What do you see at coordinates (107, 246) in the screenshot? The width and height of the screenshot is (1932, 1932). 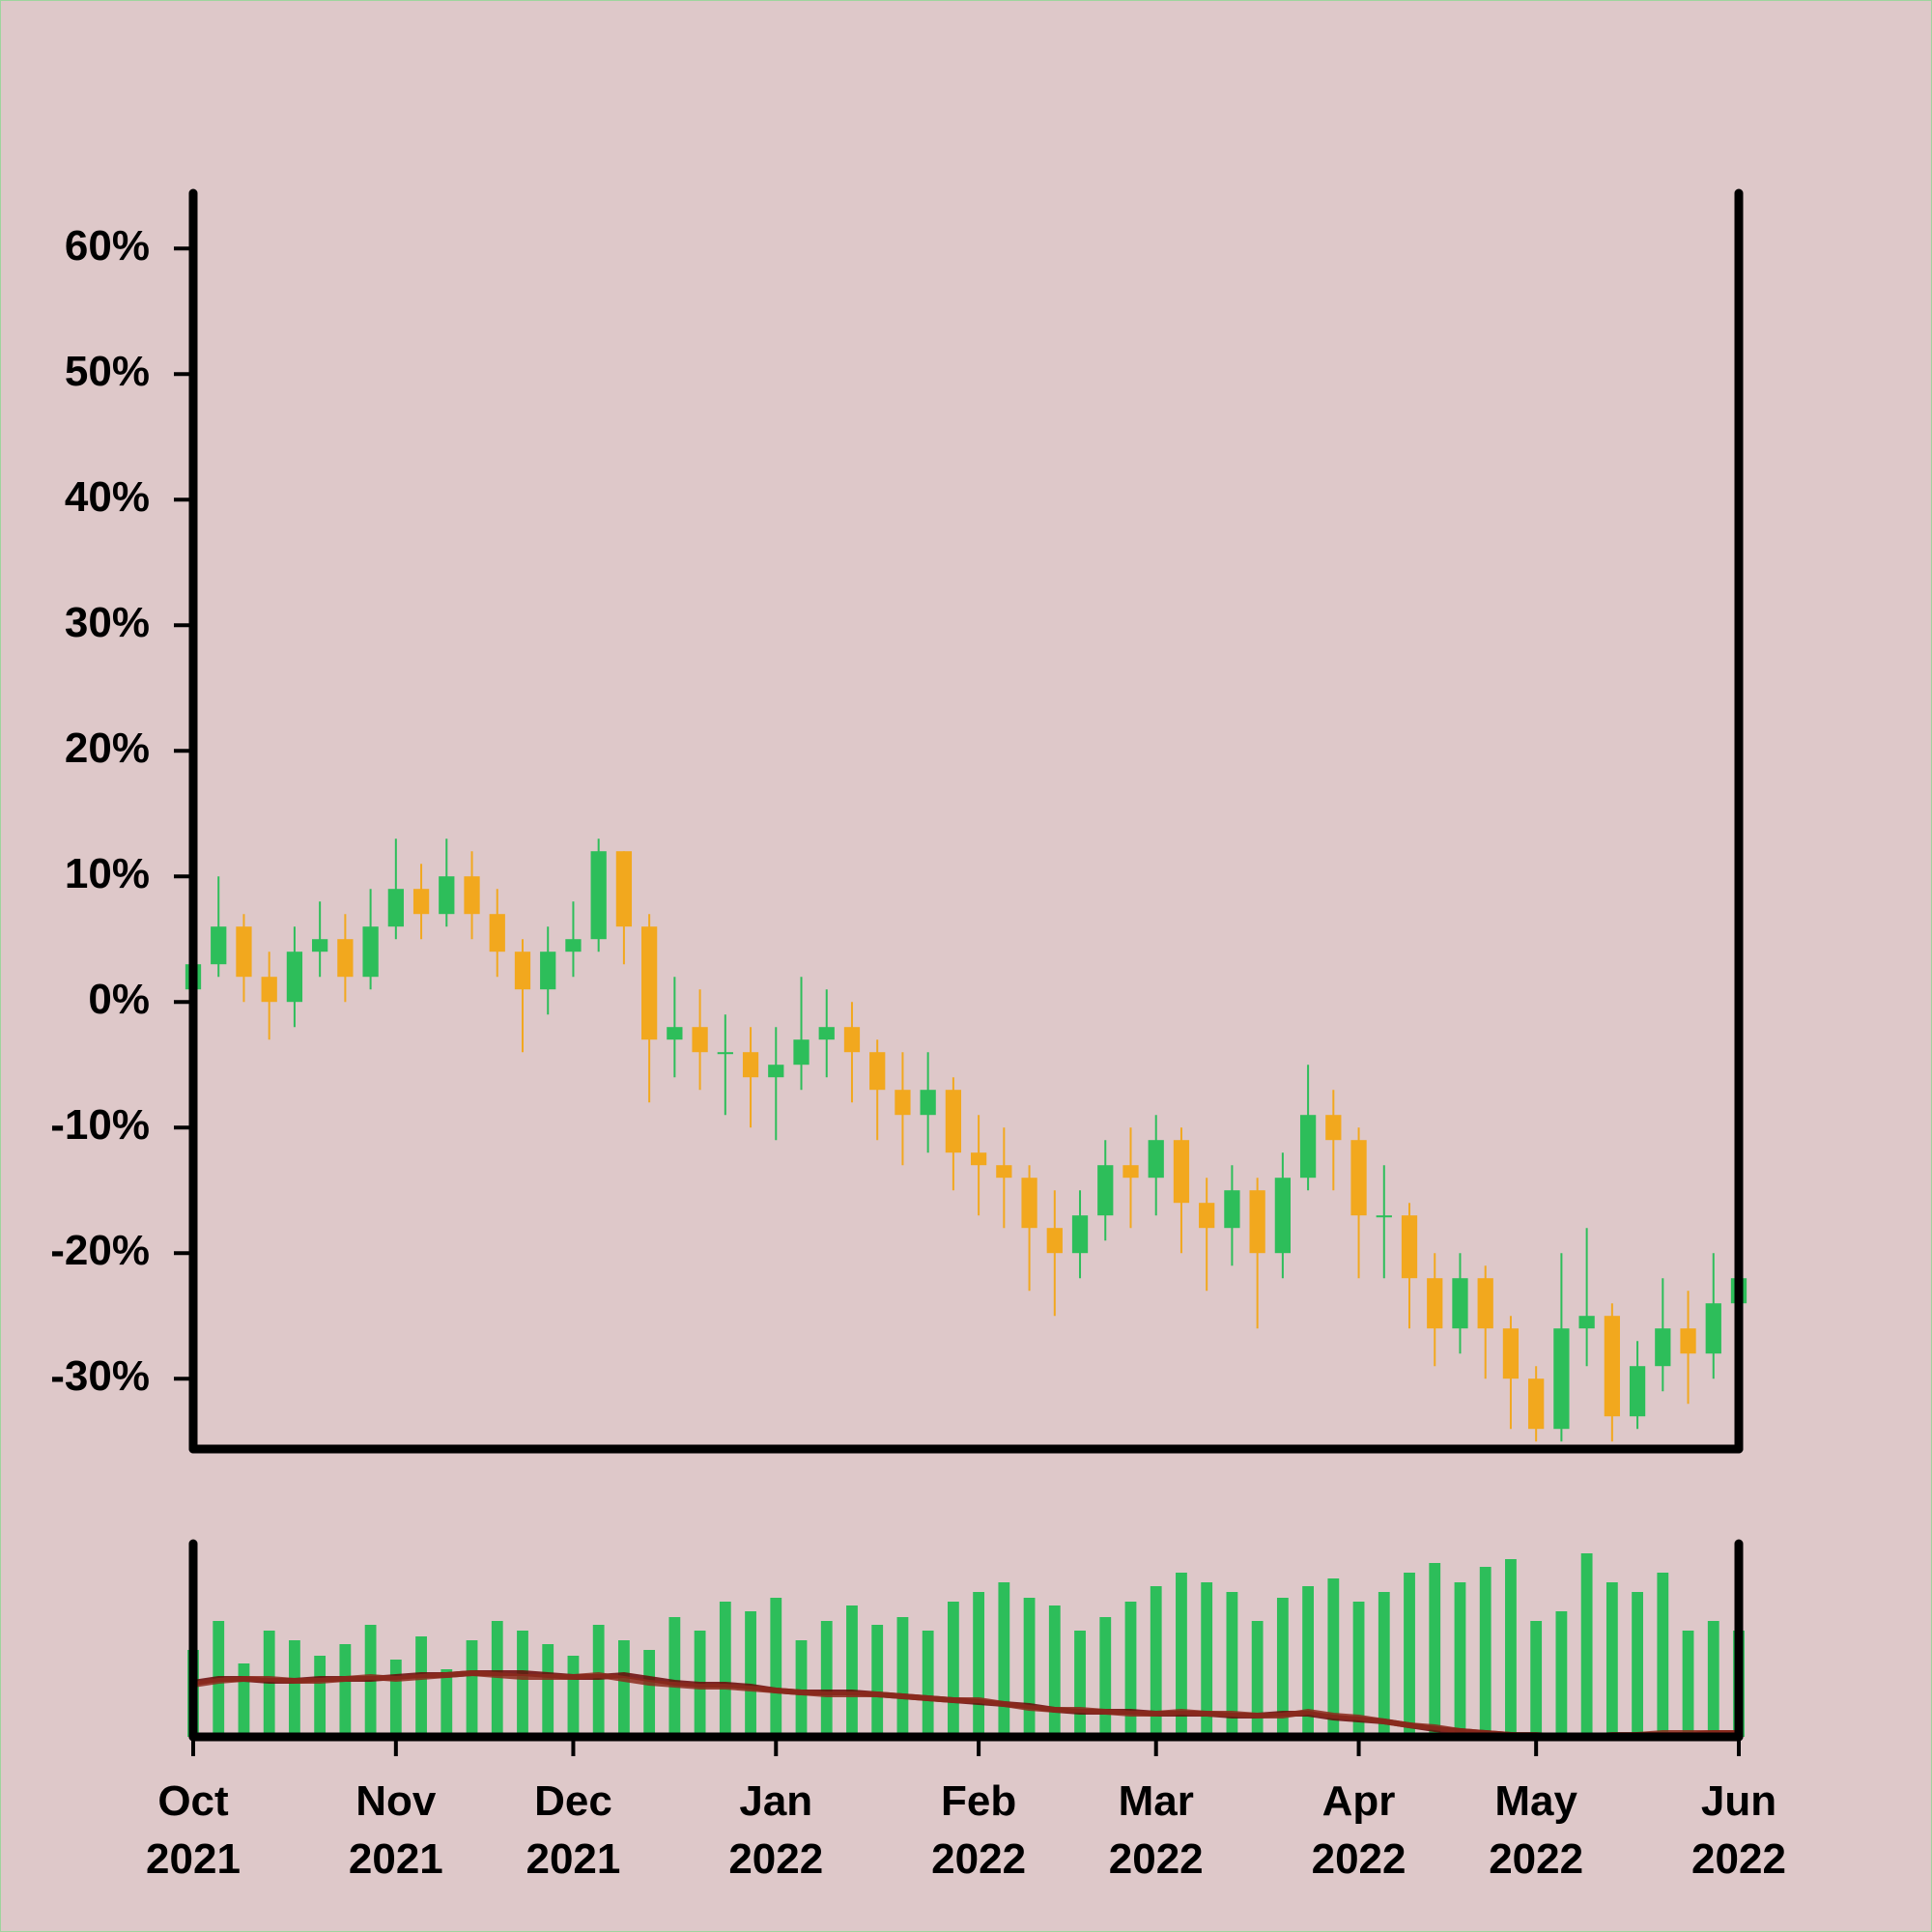 I see `y-tick-label: 60%` at bounding box center [107, 246].